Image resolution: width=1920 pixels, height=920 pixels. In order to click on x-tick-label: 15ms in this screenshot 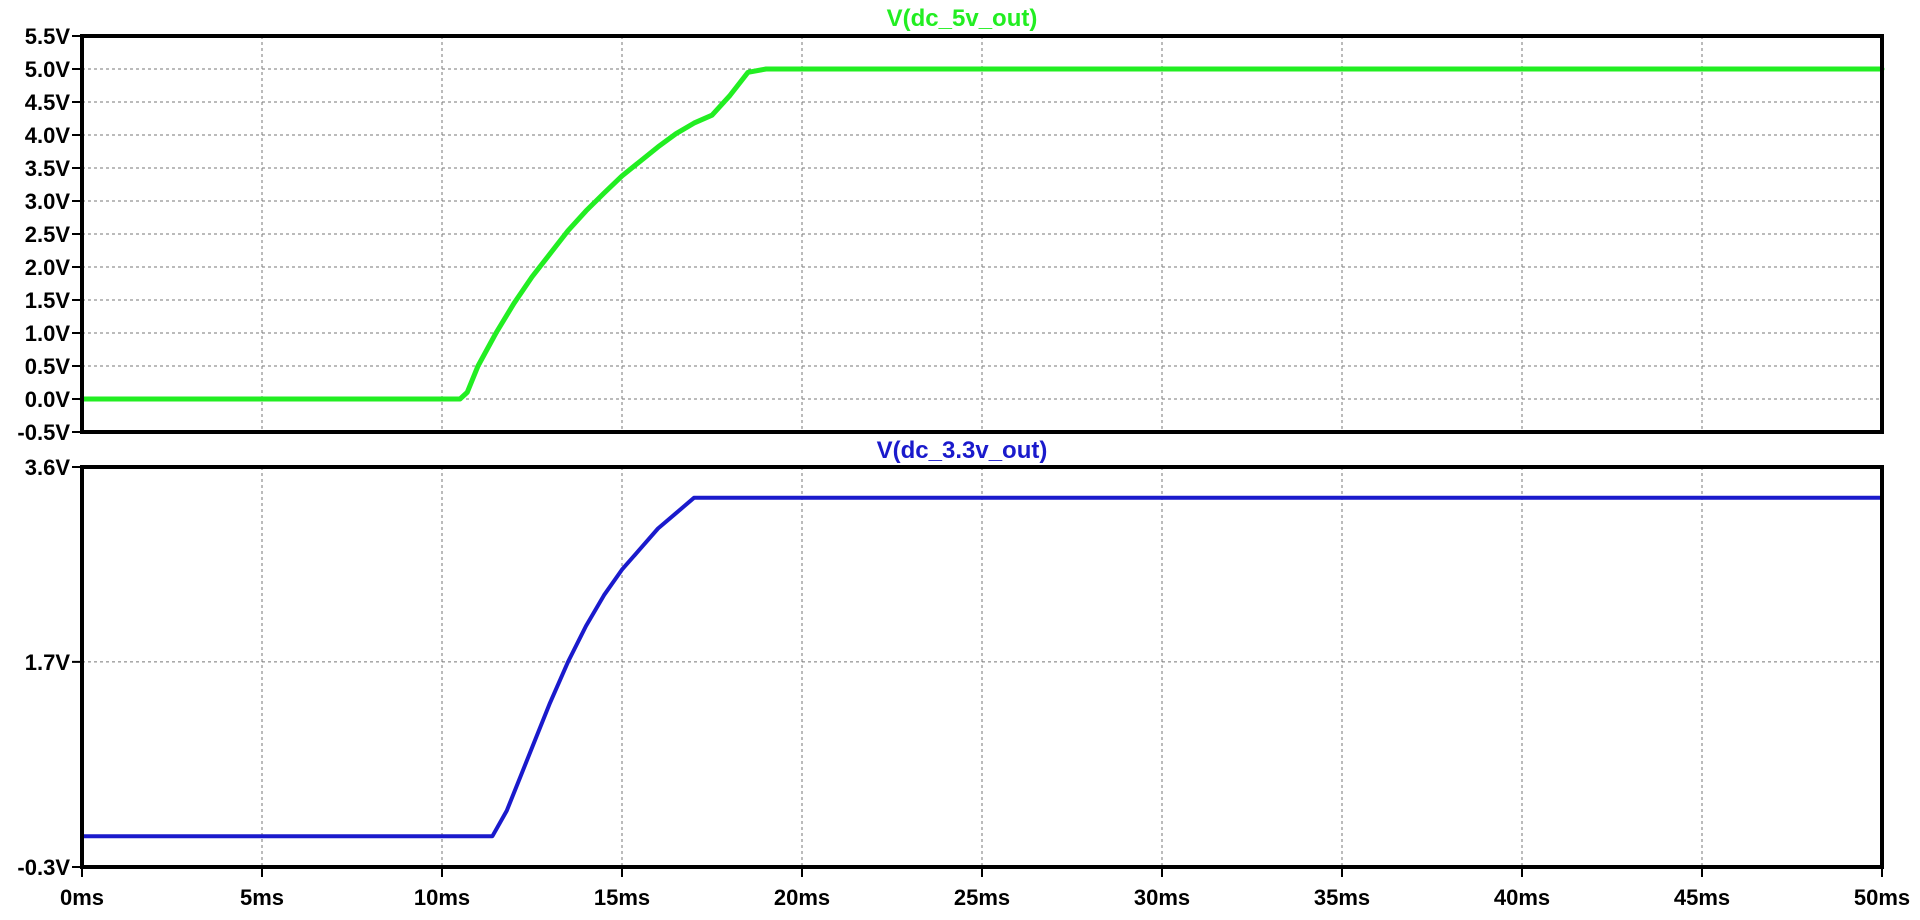, I will do `click(622, 897)`.